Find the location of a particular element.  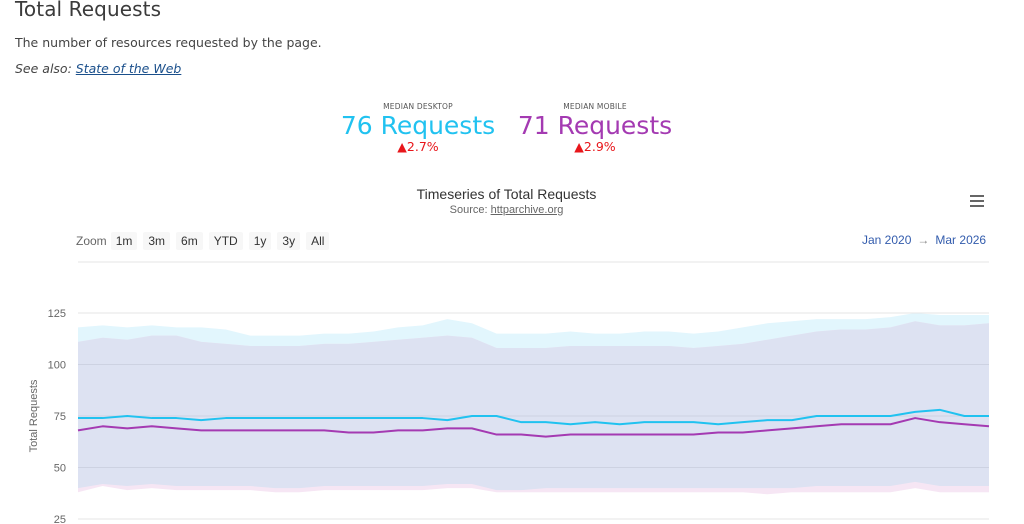

zoom-3y-button: 3y is located at coordinates (289, 241).